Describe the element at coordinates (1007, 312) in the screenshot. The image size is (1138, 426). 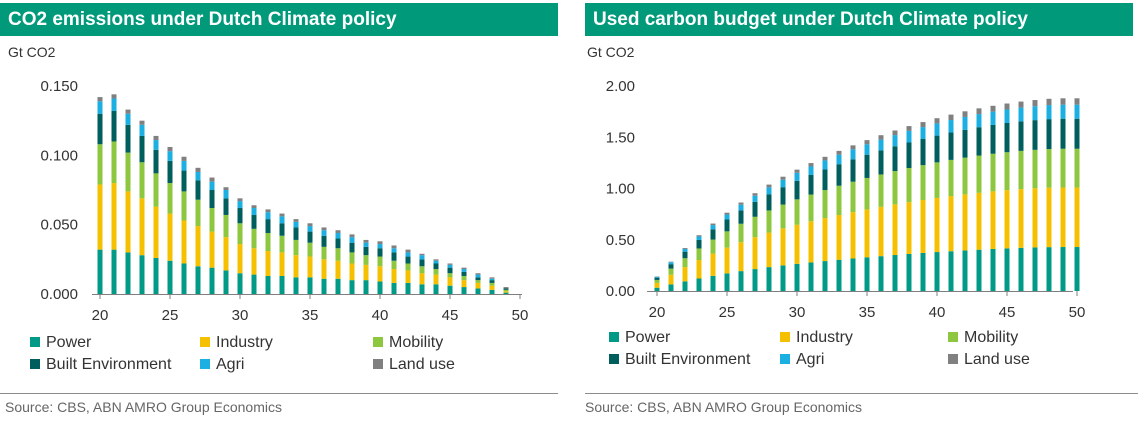
I see `x-tick-label: 45` at that location.